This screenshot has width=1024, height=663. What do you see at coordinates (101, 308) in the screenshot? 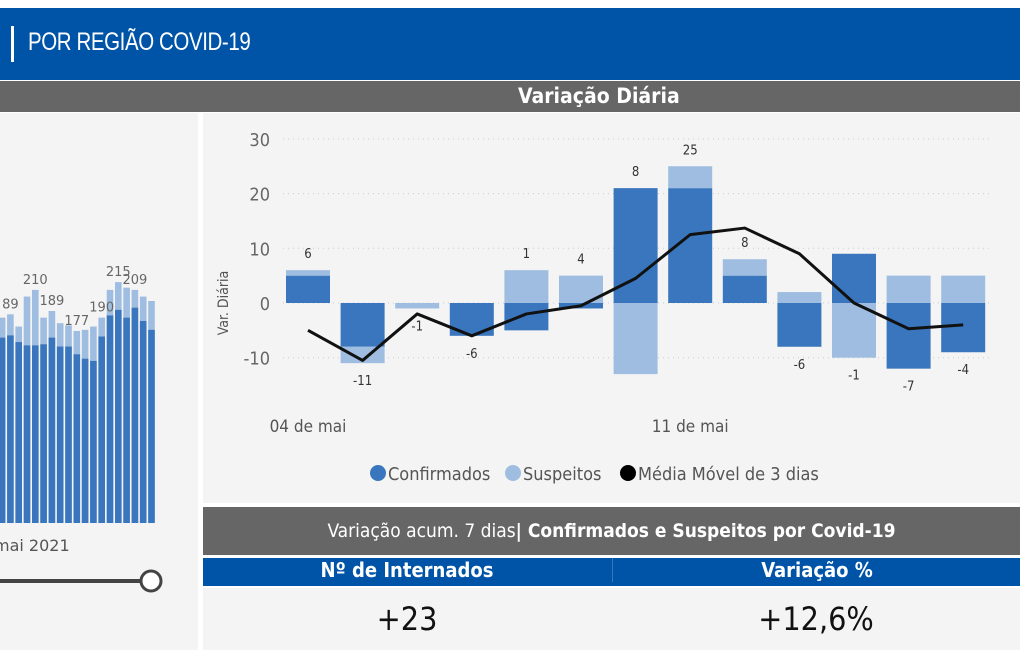
I see `left-data-label: 190` at bounding box center [101, 308].